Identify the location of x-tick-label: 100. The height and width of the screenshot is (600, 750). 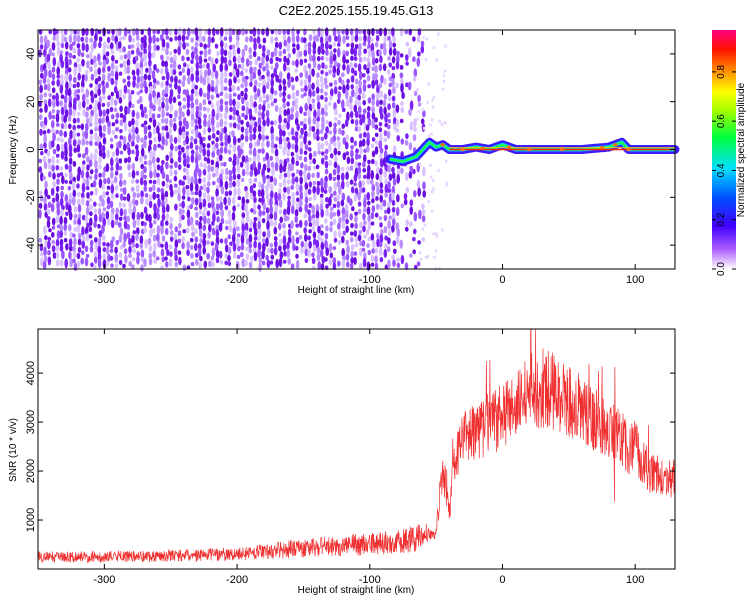
(635, 280).